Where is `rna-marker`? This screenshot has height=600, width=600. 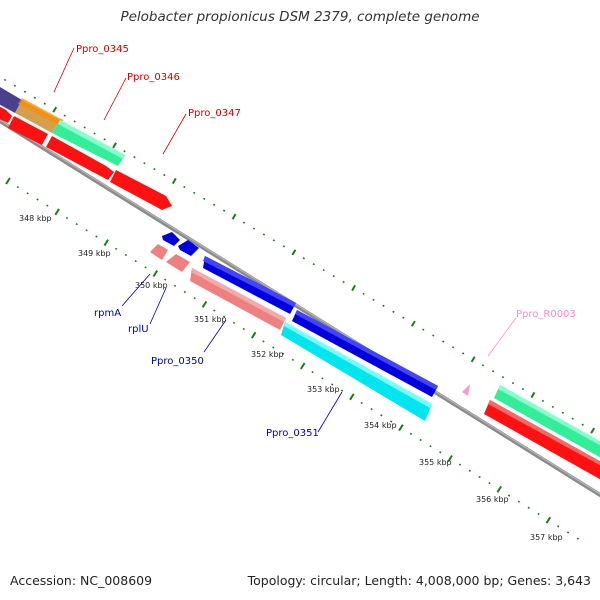
rna-marker is located at coordinates (466, 390).